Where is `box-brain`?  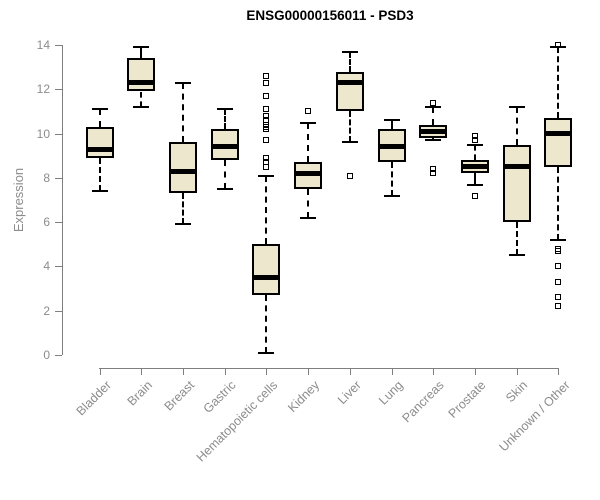
box-brain is located at coordinates (141, 75).